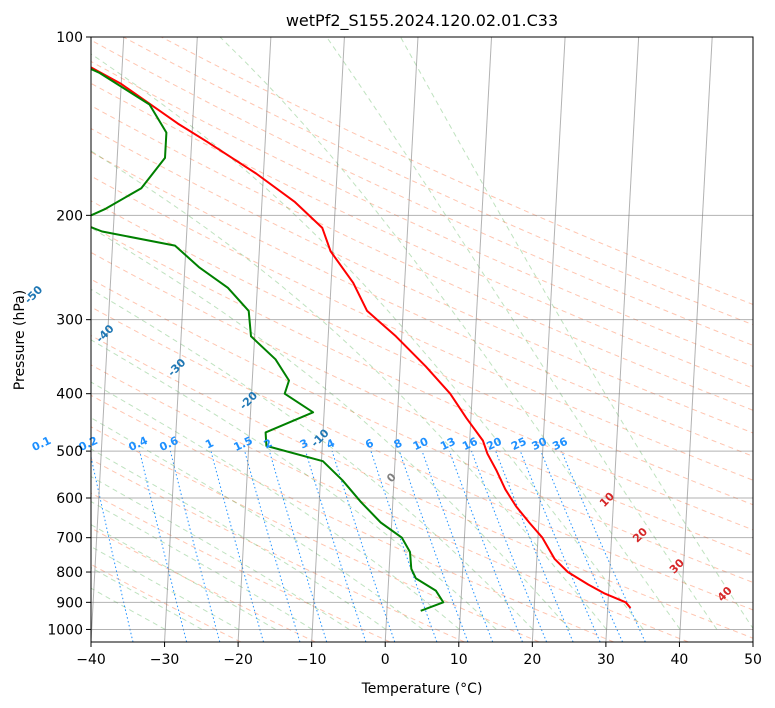  Describe the element at coordinates (725, 594) in the screenshot. I see `dry-adiabat-label: 40` at that location.